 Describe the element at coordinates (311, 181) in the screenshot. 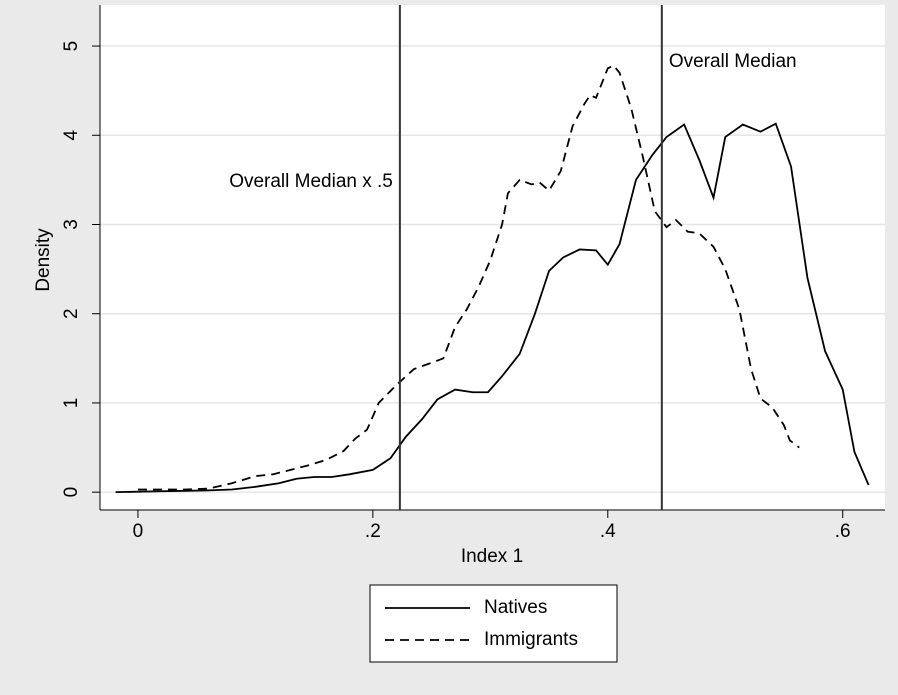

I see `annotation: Overall Median x .5` at that location.